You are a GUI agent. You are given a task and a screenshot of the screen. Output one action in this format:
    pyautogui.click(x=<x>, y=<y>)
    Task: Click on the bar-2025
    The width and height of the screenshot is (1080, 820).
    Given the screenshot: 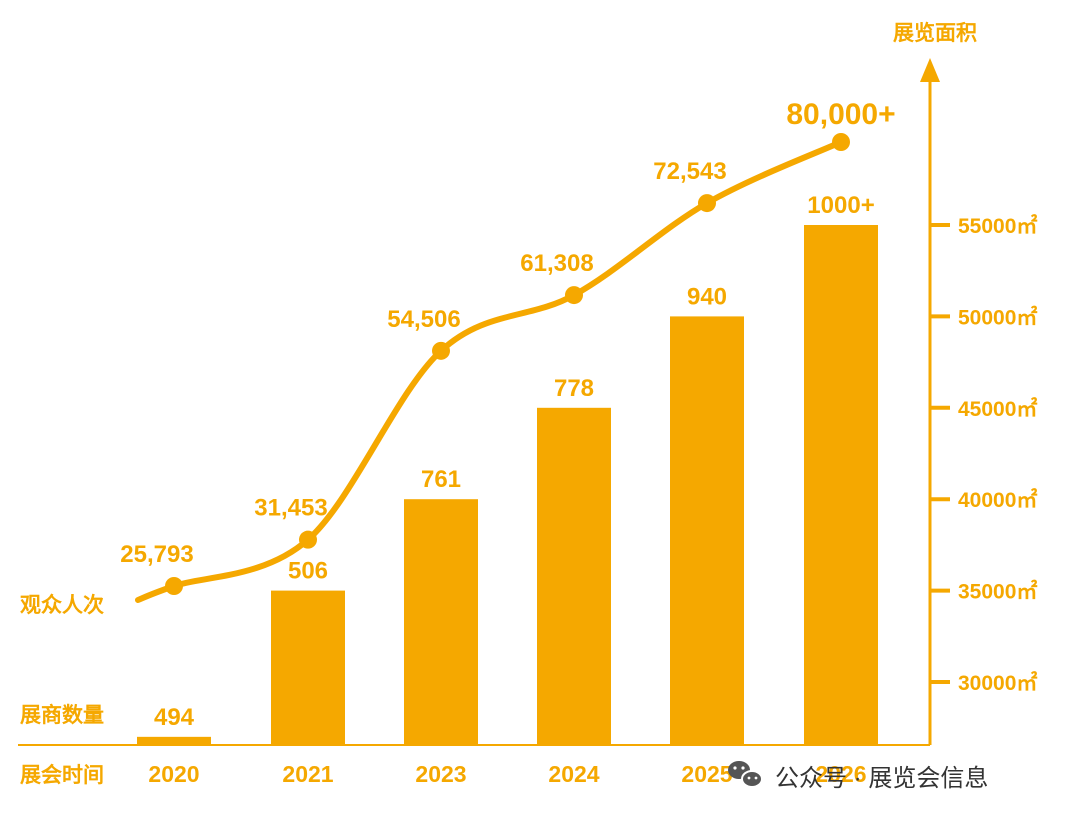 What is the action you would take?
    pyautogui.click(x=707, y=530)
    